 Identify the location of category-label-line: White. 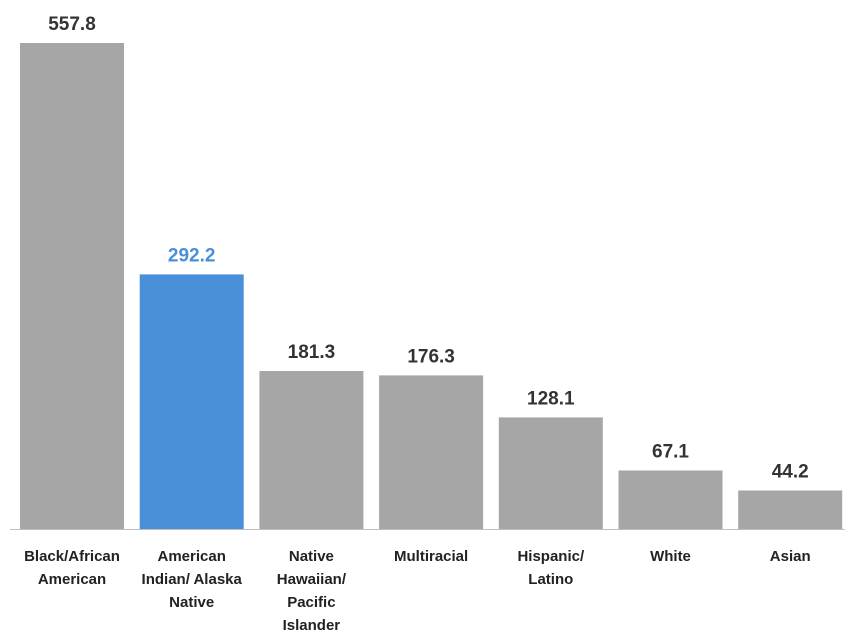
(670, 556).